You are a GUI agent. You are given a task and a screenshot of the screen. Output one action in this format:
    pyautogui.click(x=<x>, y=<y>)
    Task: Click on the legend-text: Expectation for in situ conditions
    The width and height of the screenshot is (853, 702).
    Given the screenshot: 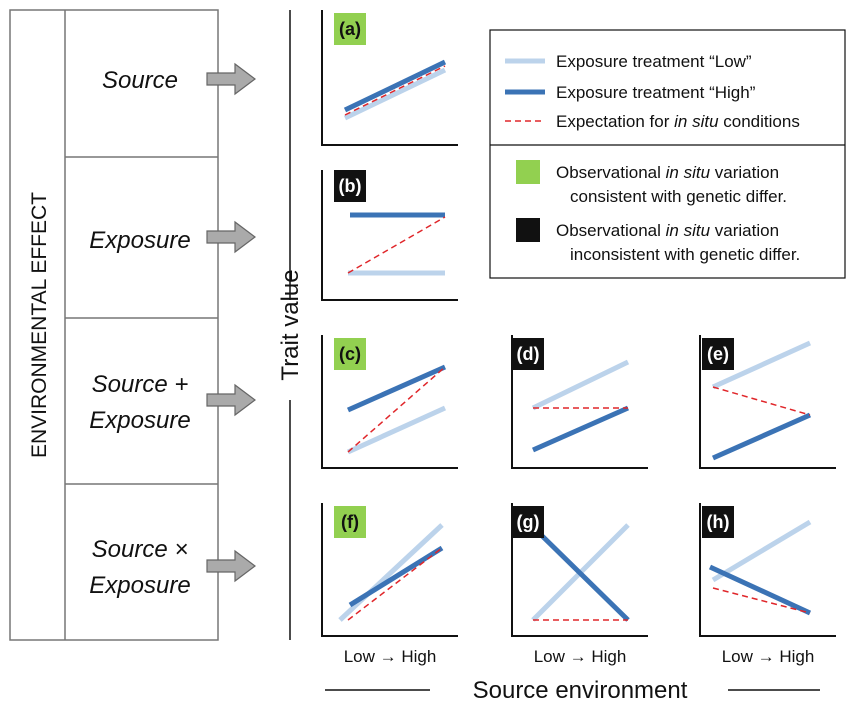 What is the action you would take?
    pyautogui.click(x=678, y=121)
    